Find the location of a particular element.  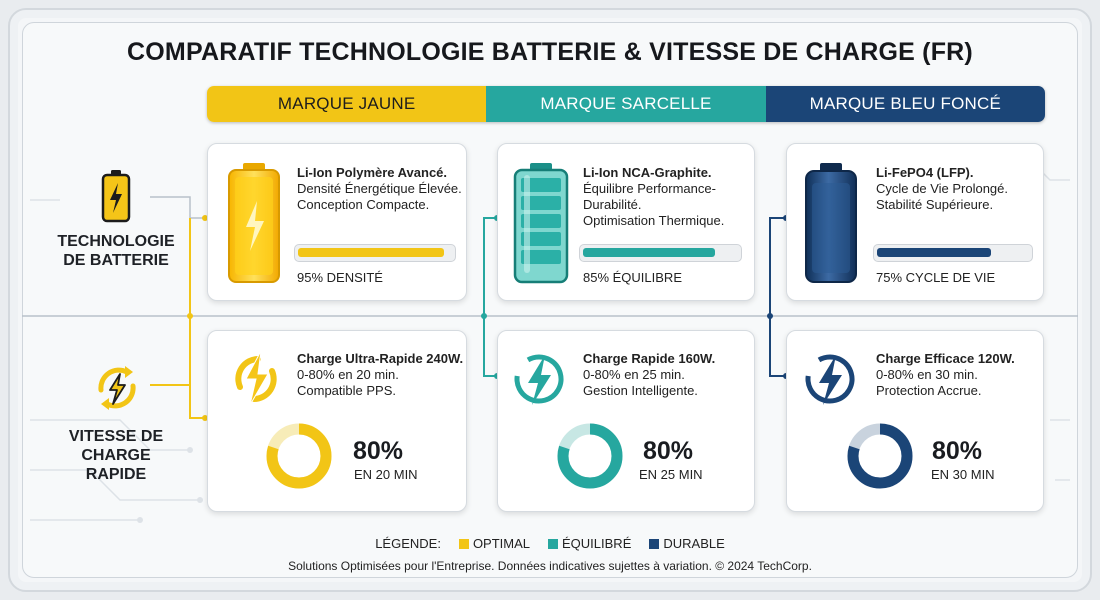

legend-item-durable: DURABLE is located at coordinates (682, 543).